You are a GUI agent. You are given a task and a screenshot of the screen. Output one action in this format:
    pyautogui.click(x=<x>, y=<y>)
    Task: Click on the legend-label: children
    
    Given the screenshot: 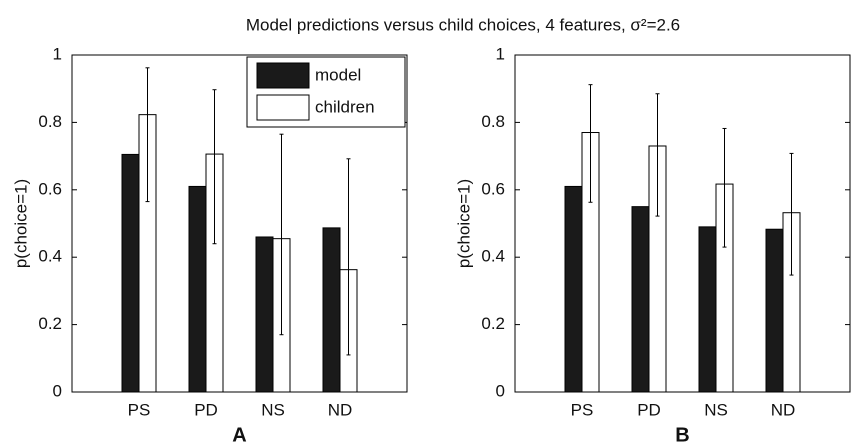 What is the action you would take?
    pyautogui.click(x=345, y=106)
    